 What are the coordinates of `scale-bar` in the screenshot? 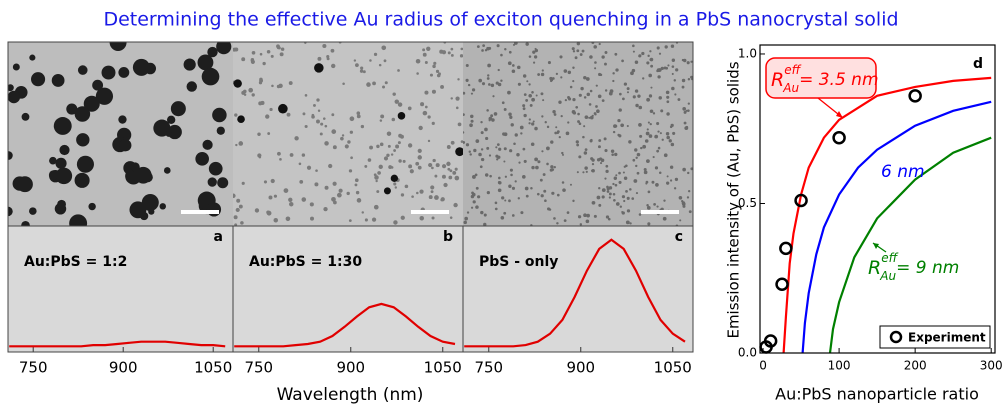 It's located at (660, 212).